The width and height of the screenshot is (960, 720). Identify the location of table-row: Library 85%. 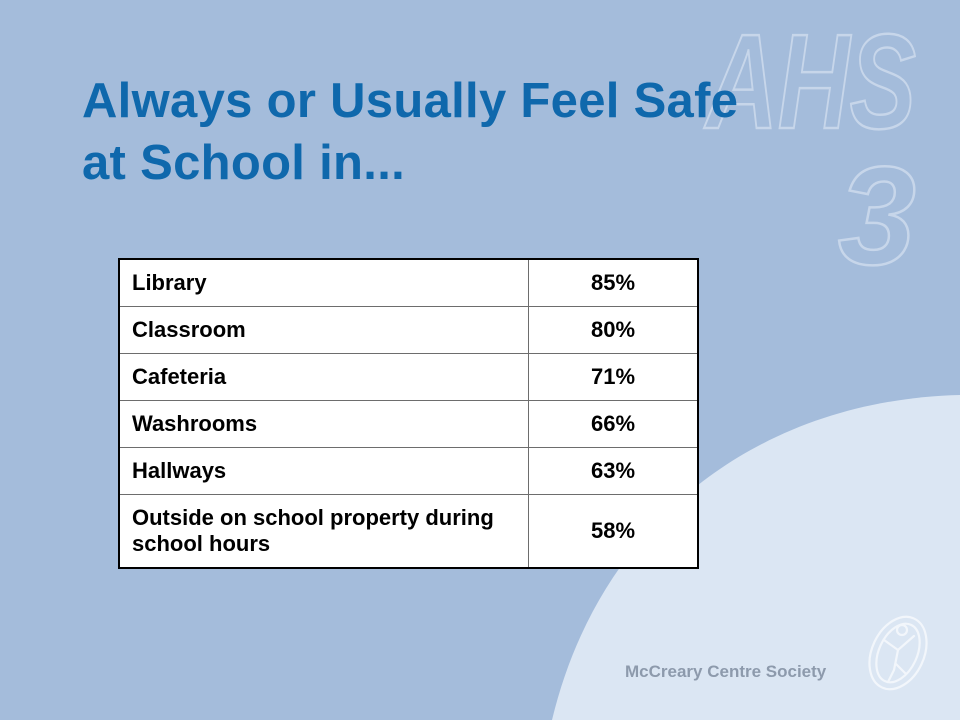
(408, 282).